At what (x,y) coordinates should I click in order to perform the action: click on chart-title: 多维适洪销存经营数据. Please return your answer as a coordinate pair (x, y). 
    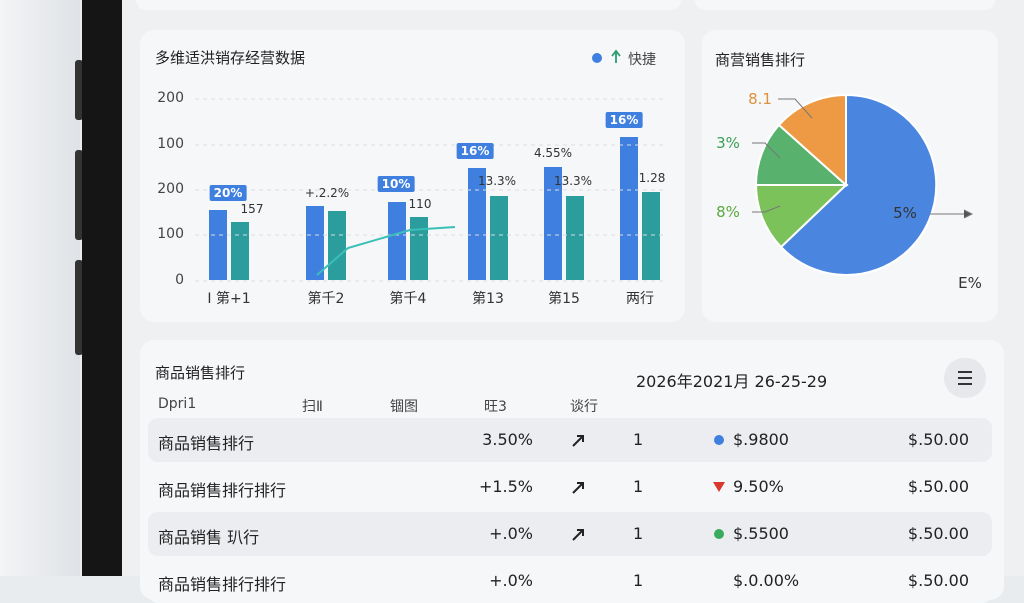
    Looking at the image, I should click on (230, 58).